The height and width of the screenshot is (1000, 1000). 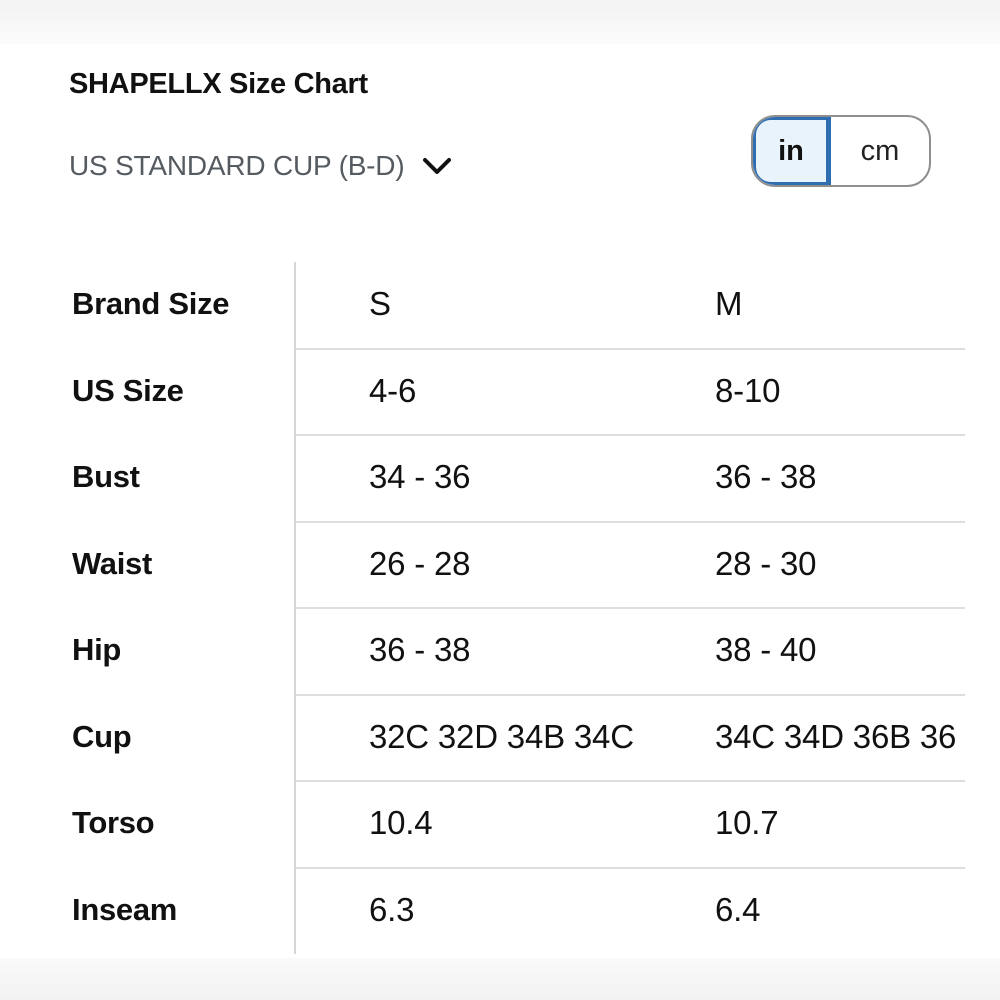 I want to click on cell-size-s: 4-6, so click(x=393, y=390).